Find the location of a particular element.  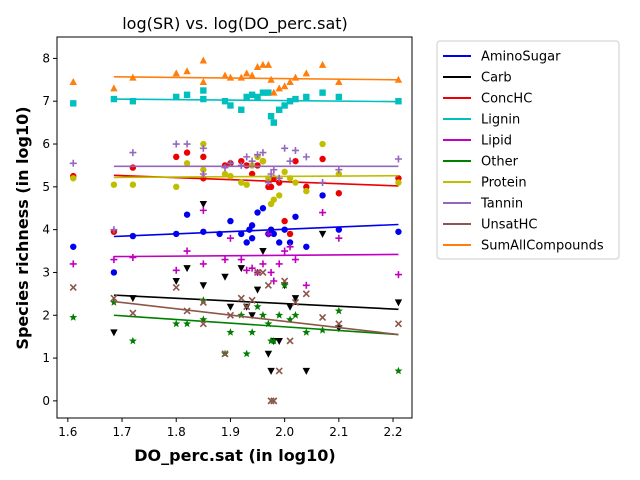

y-tick-label: 4 is located at coordinates (46, 230).